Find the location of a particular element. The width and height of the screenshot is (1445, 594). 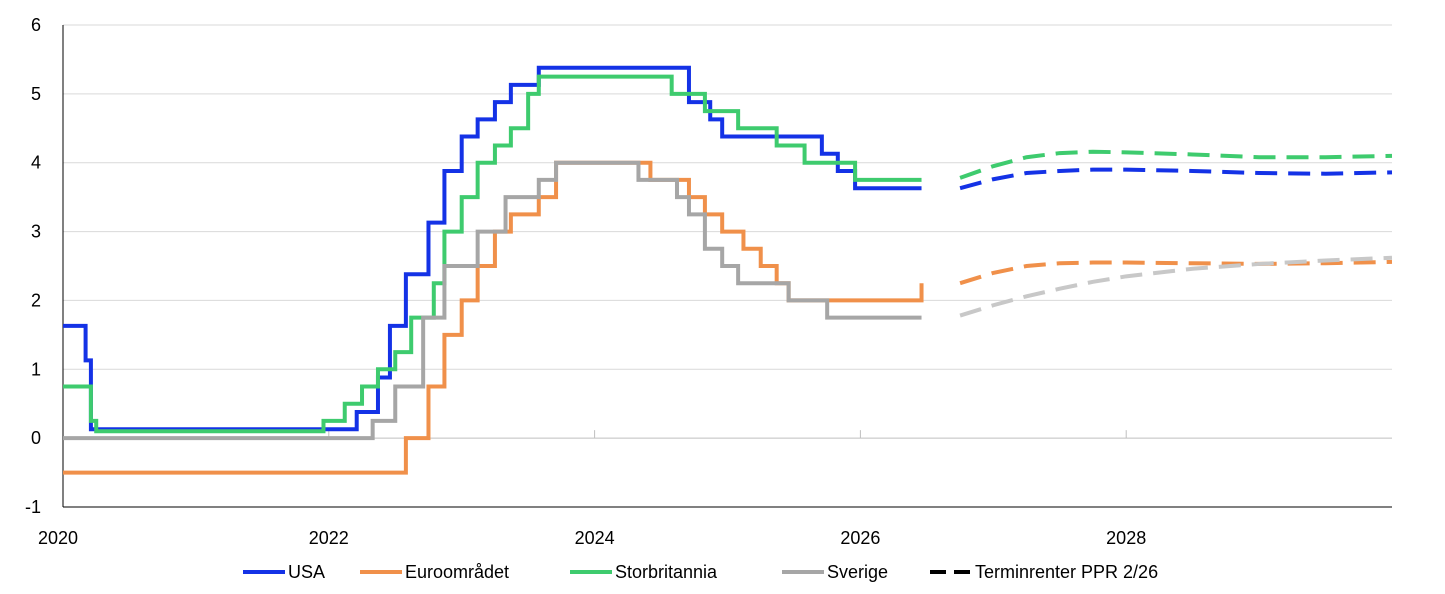

legend-label: Storbritannia is located at coordinates (666, 572).